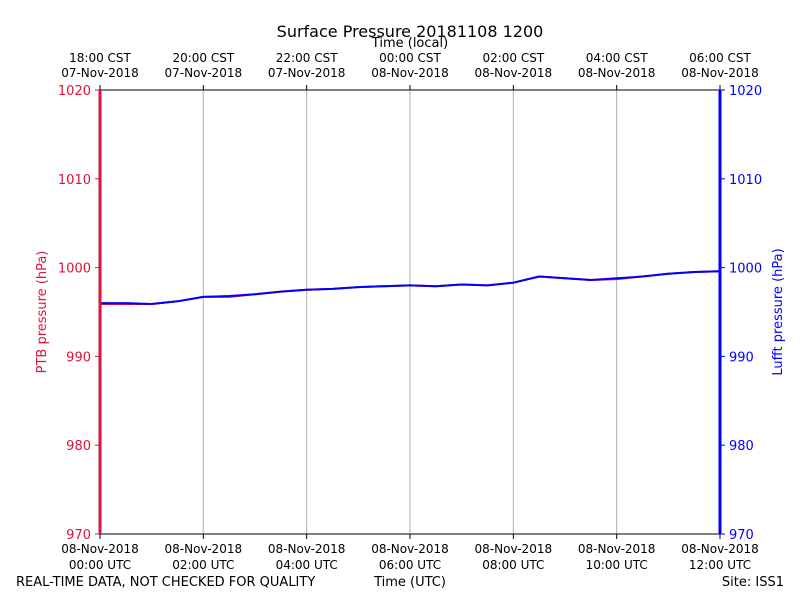 The height and width of the screenshot is (600, 800). What do you see at coordinates (410, 582) in the screenshot?
I see `x-axis-label: Time (UTC)` at bounding box center [410, 582].